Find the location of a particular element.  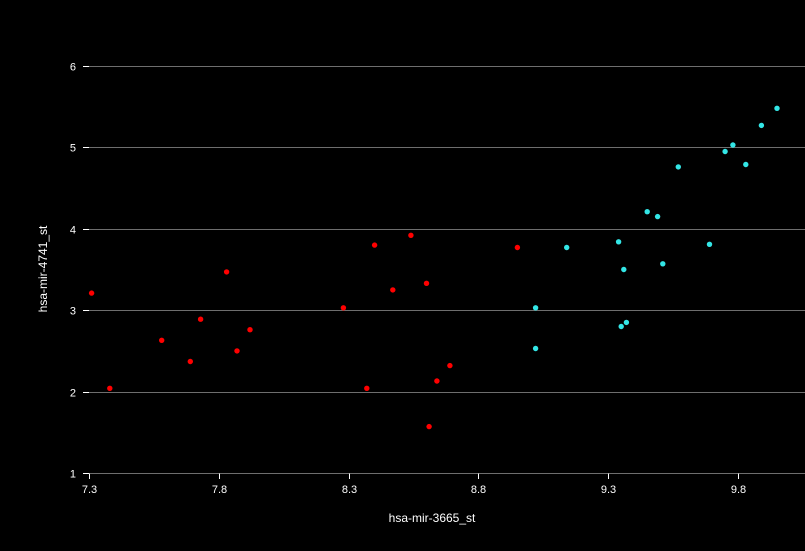

x-tick-label: 8.3 is located at coordinates (349, 490).